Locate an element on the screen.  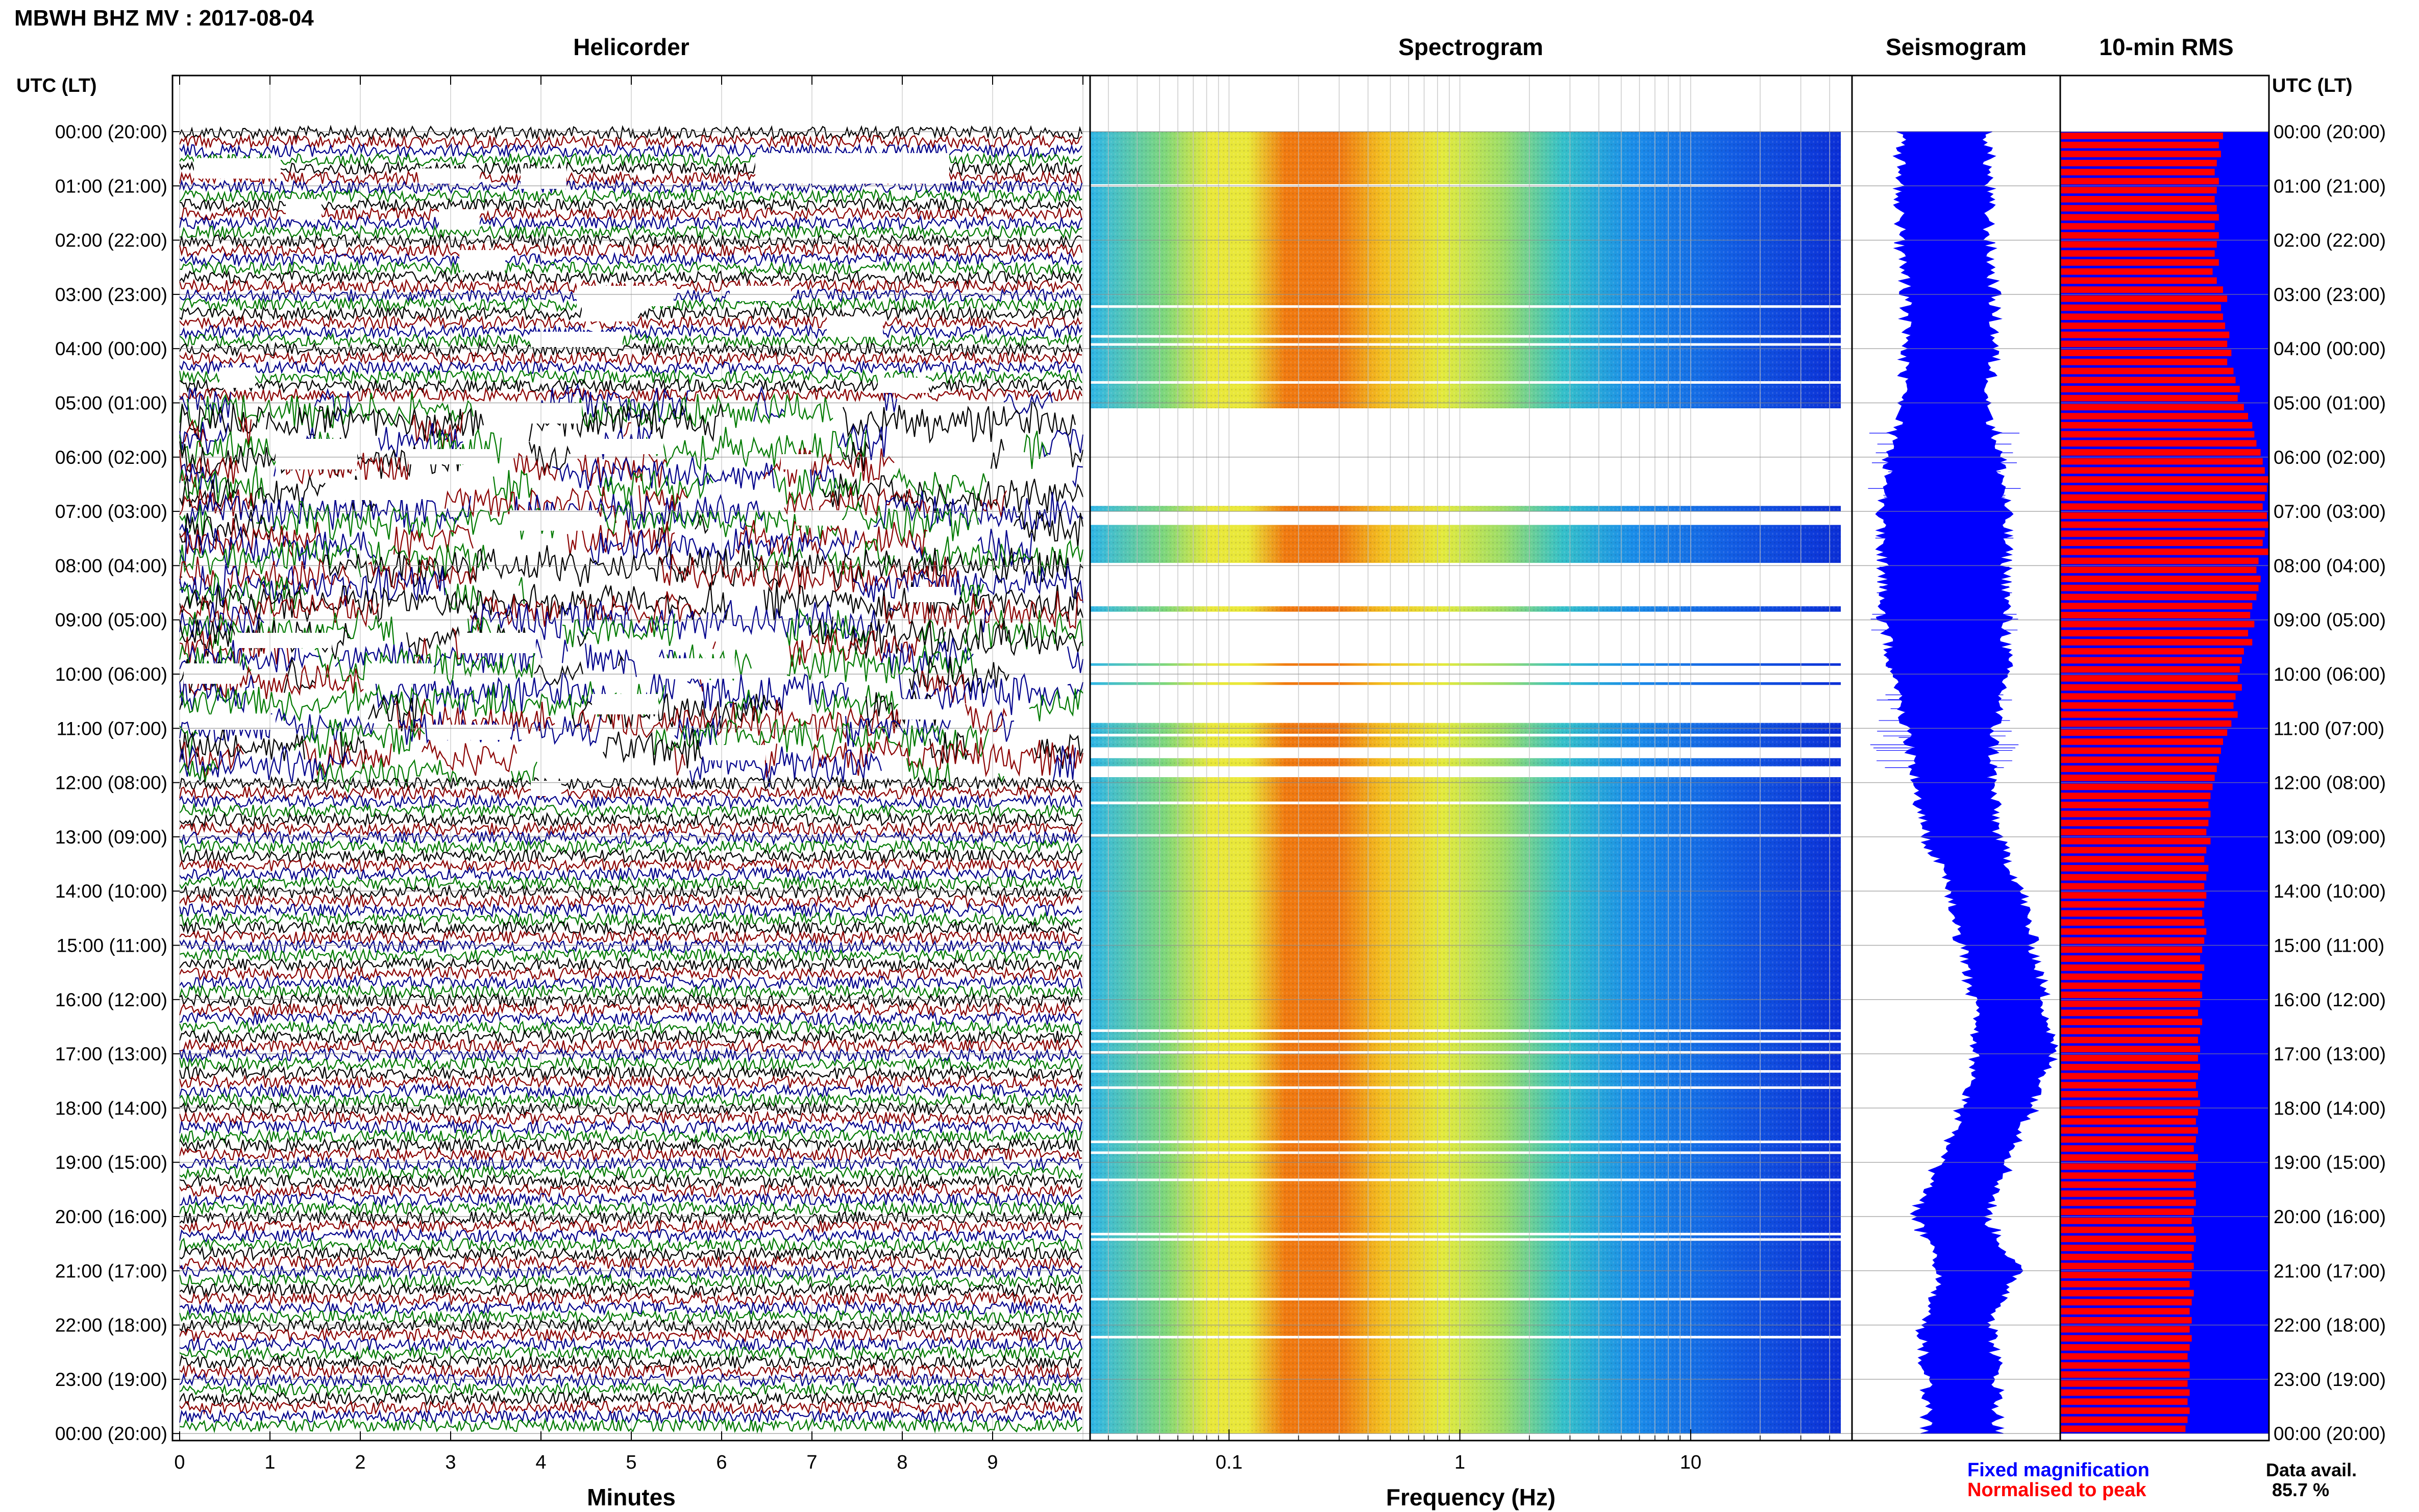
spectrogram-gap is located at coordinates (1471, 518).